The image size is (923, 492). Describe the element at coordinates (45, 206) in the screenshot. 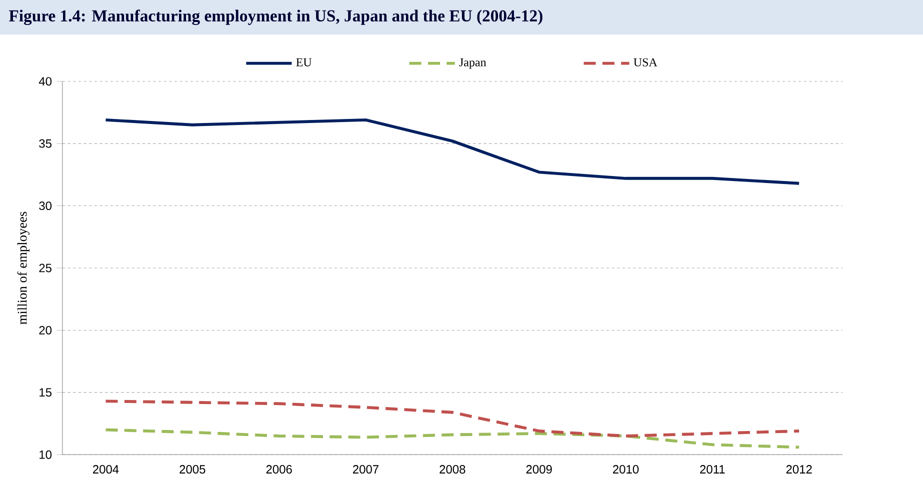

I see `y-tick-label: 30` at that location.